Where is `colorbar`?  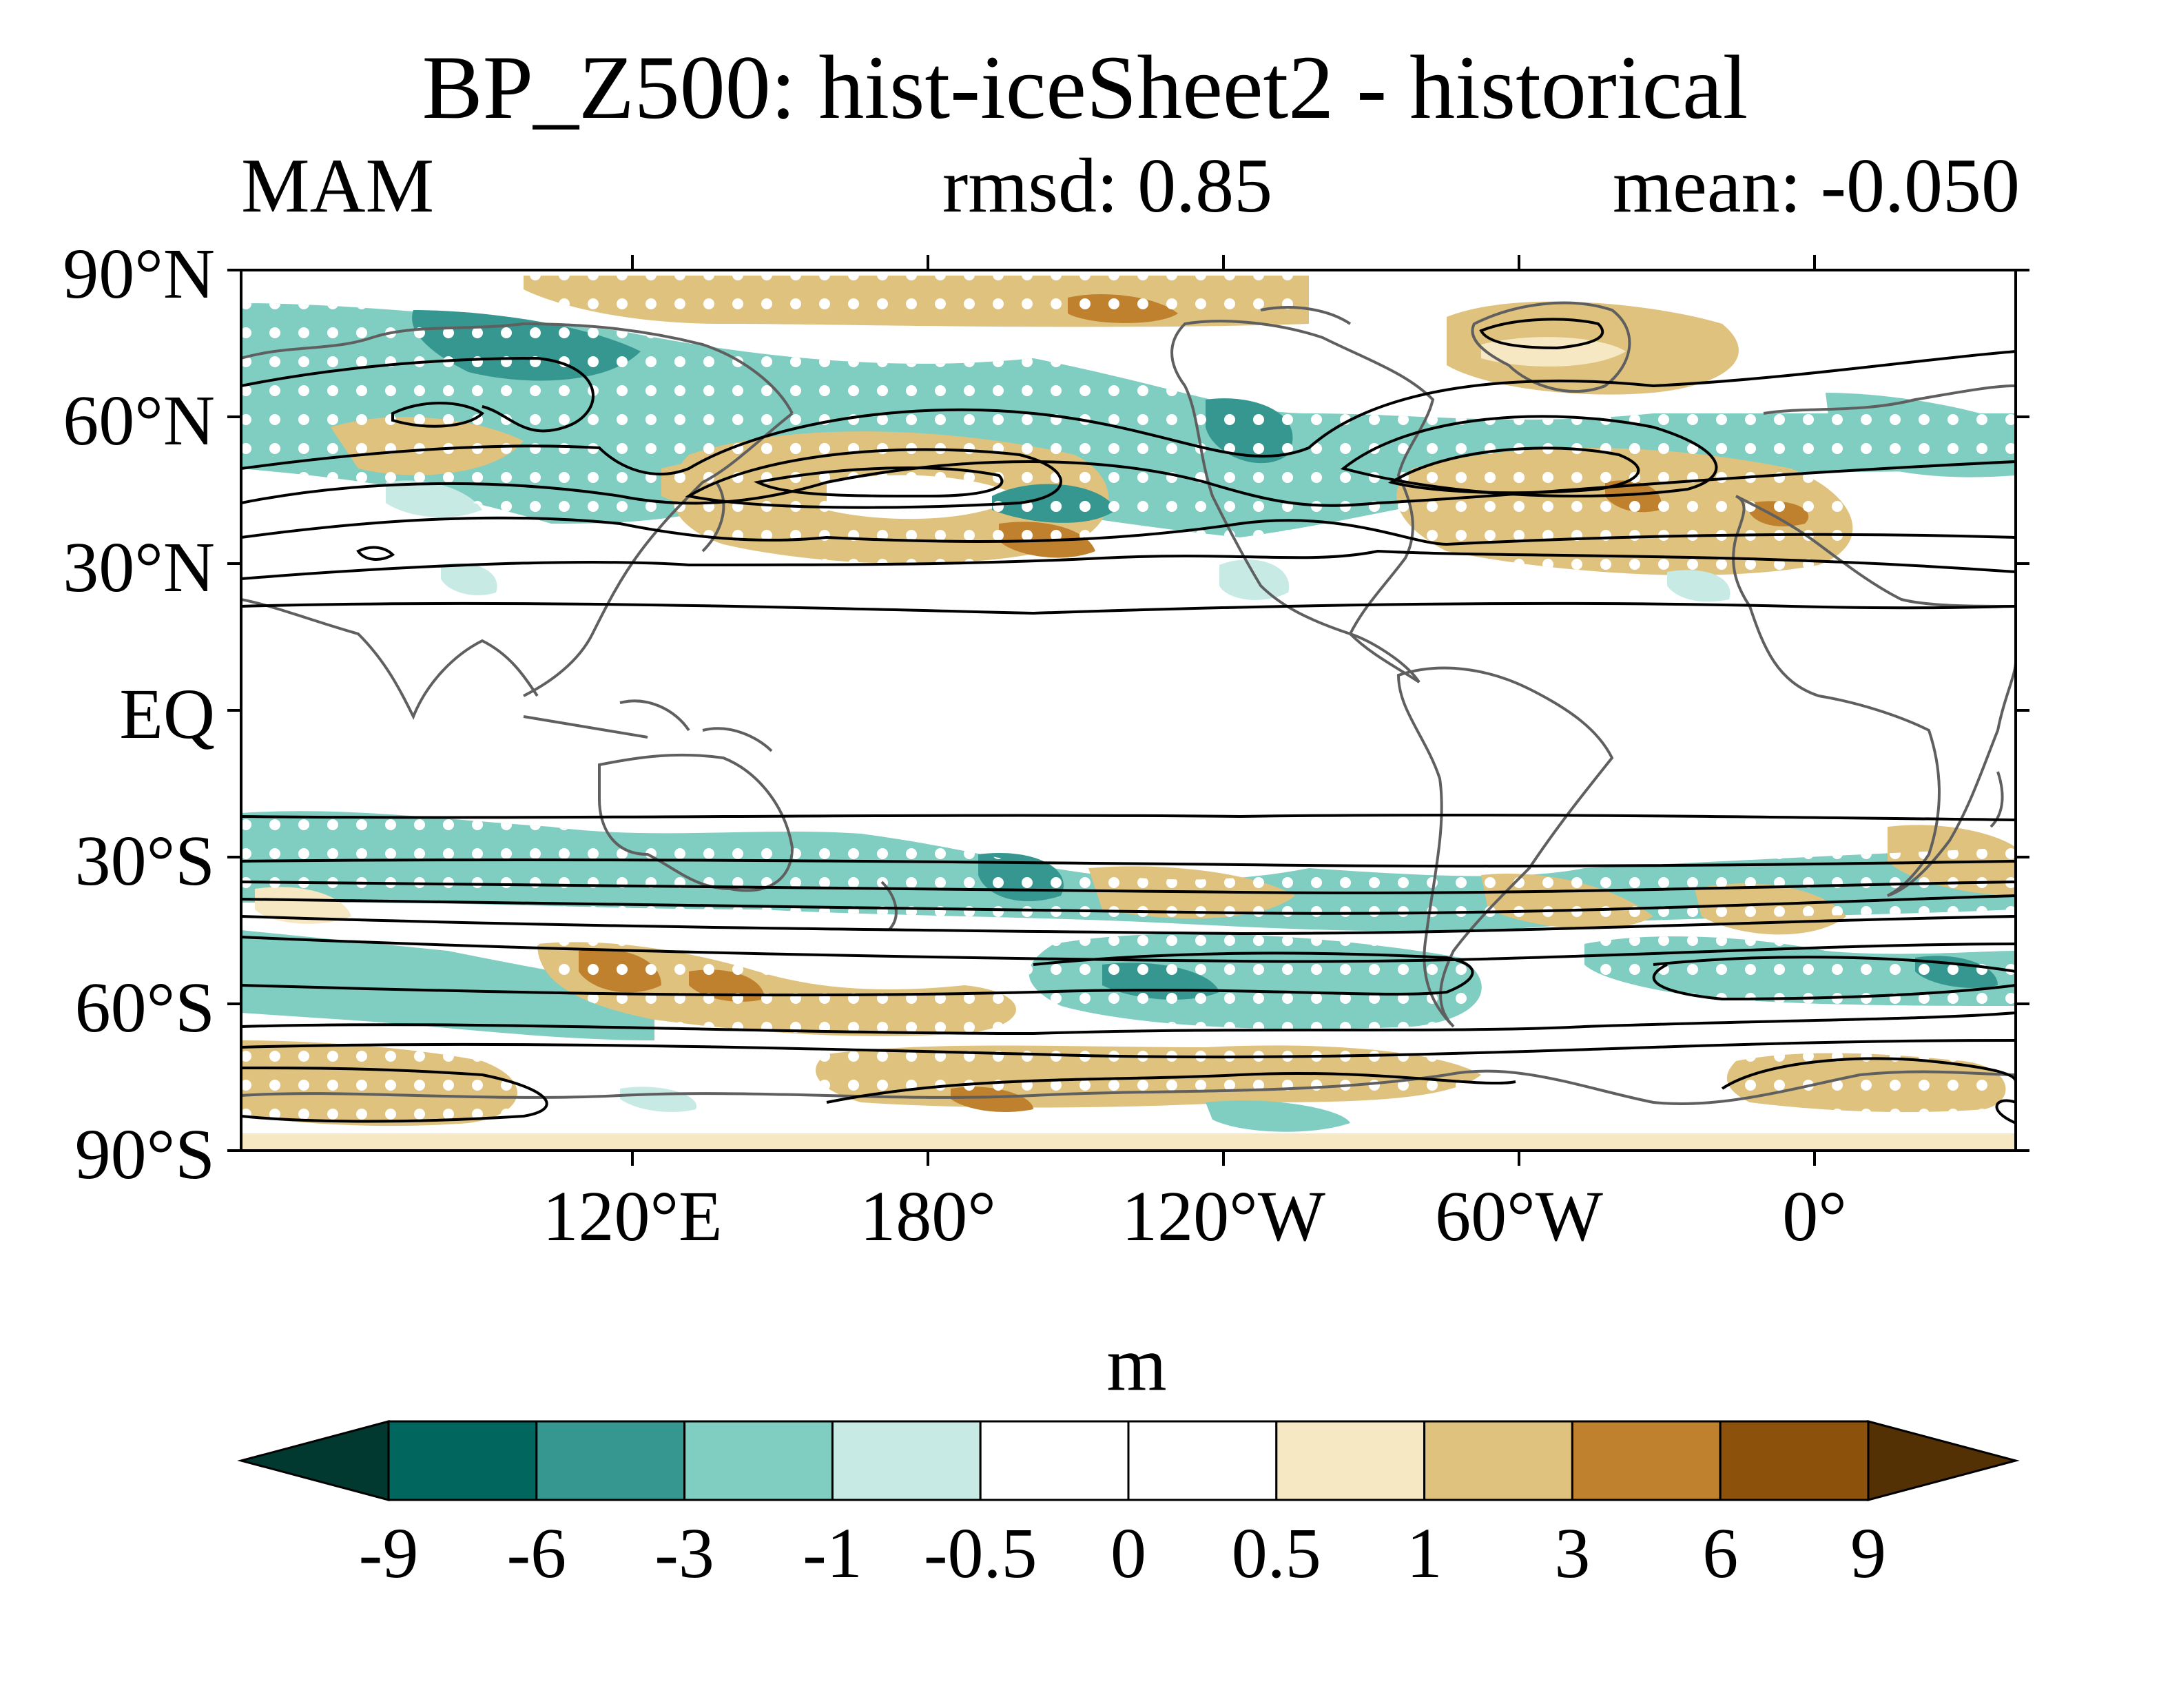
colorbar is located at coordinates (1128, 1460).